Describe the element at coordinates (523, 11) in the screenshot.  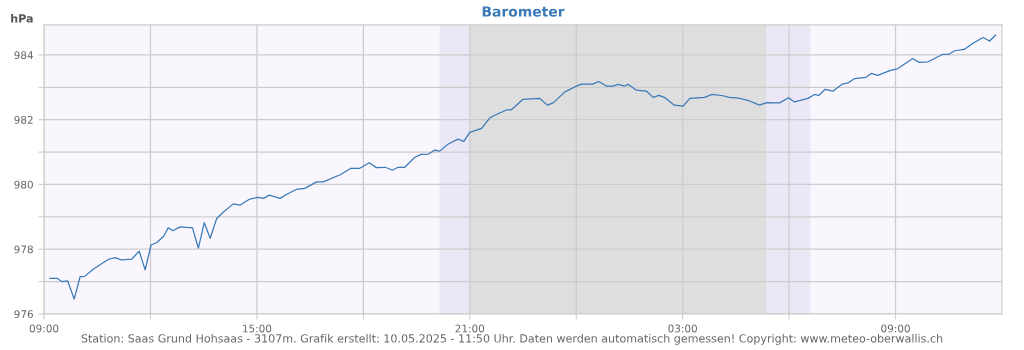
I see `chart-title: Barometer` at that location.